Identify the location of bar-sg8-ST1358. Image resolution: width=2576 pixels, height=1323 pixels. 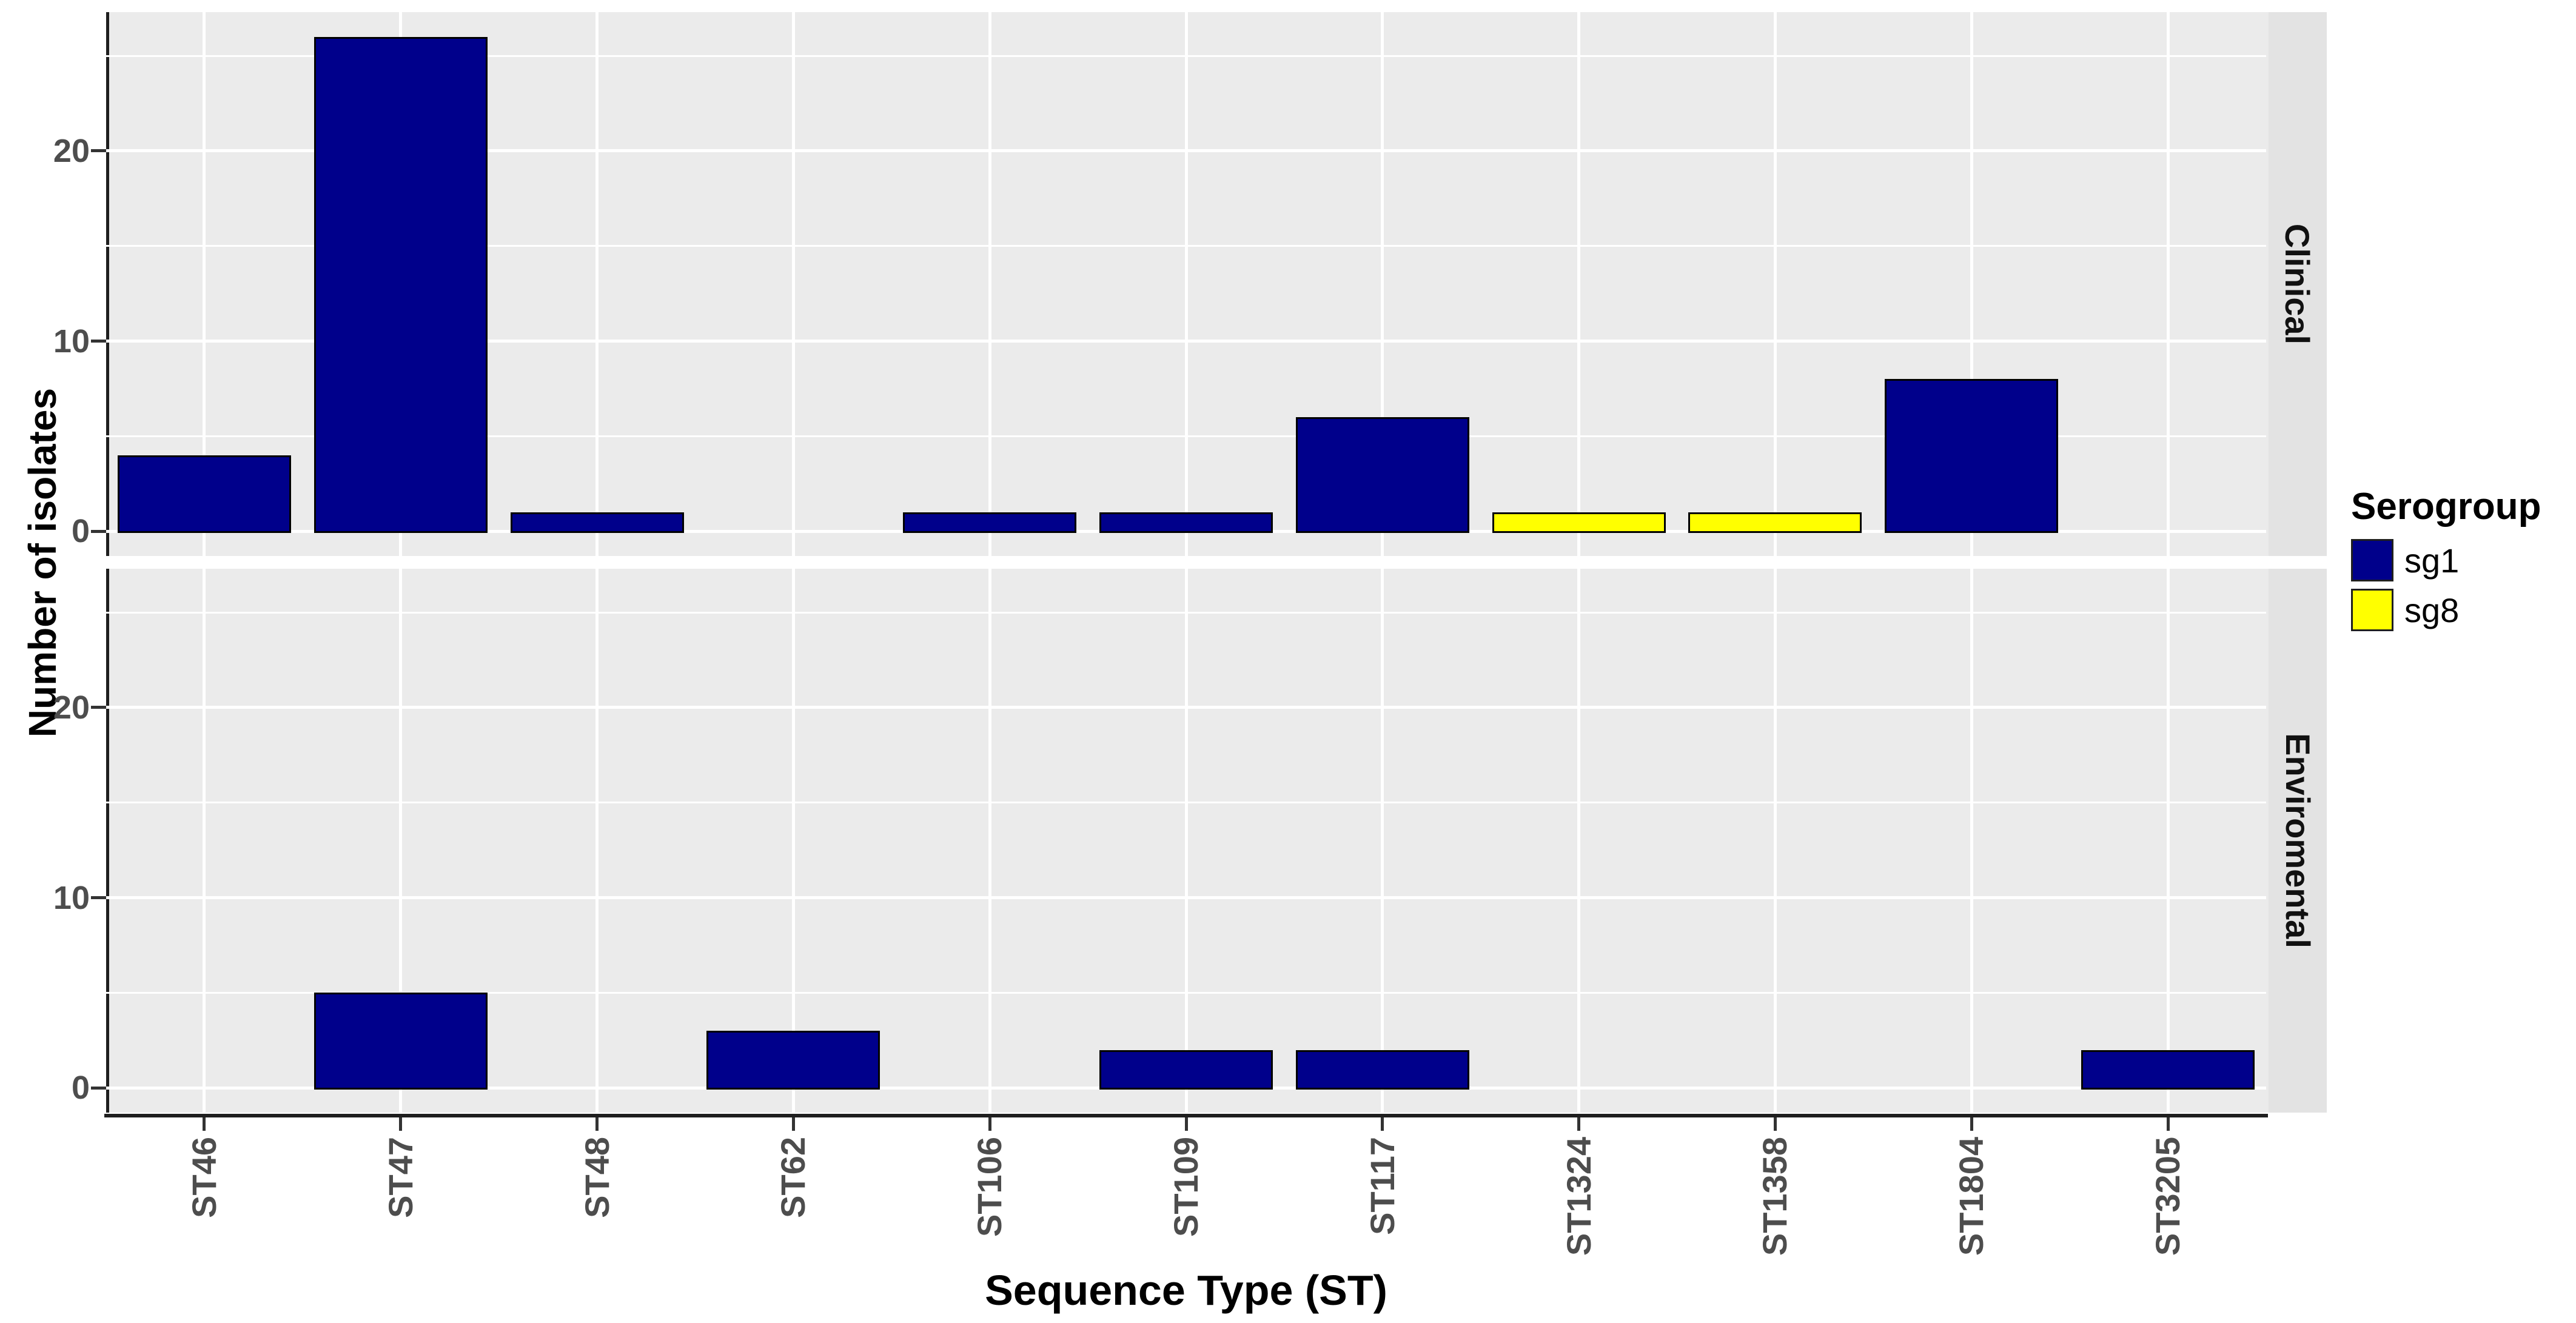
(1775, 523).